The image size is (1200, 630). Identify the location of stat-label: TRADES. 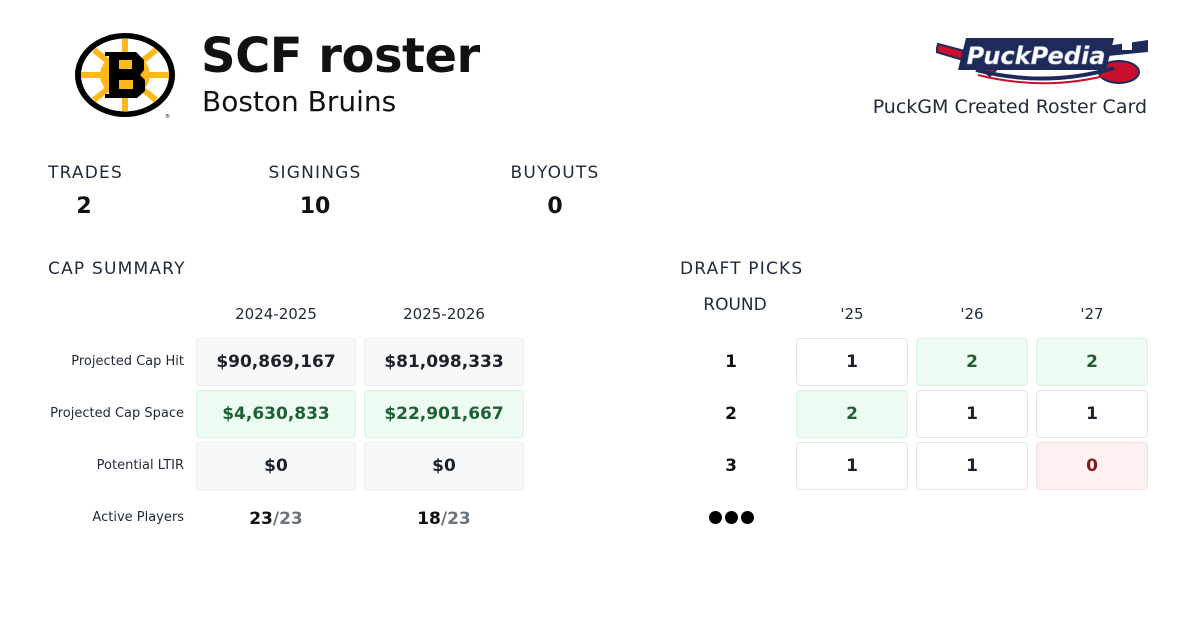
(85, 173).